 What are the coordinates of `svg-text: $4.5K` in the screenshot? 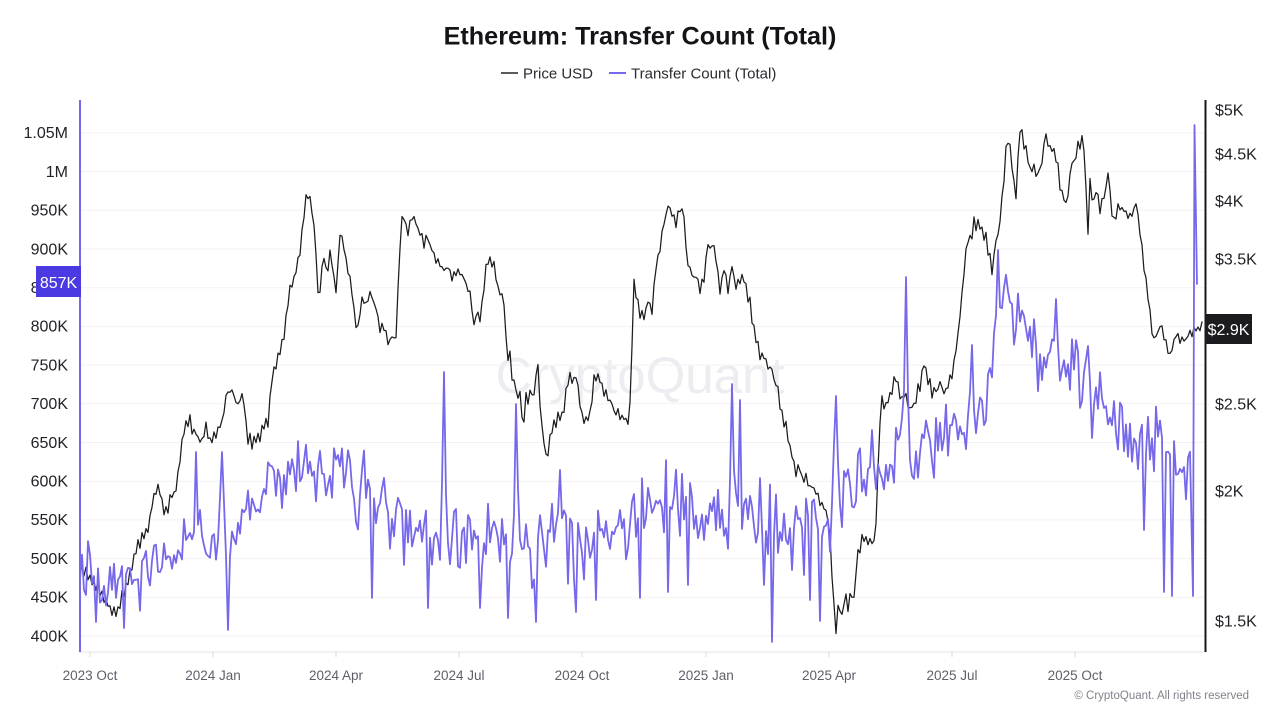 It's located at (1236, 155).